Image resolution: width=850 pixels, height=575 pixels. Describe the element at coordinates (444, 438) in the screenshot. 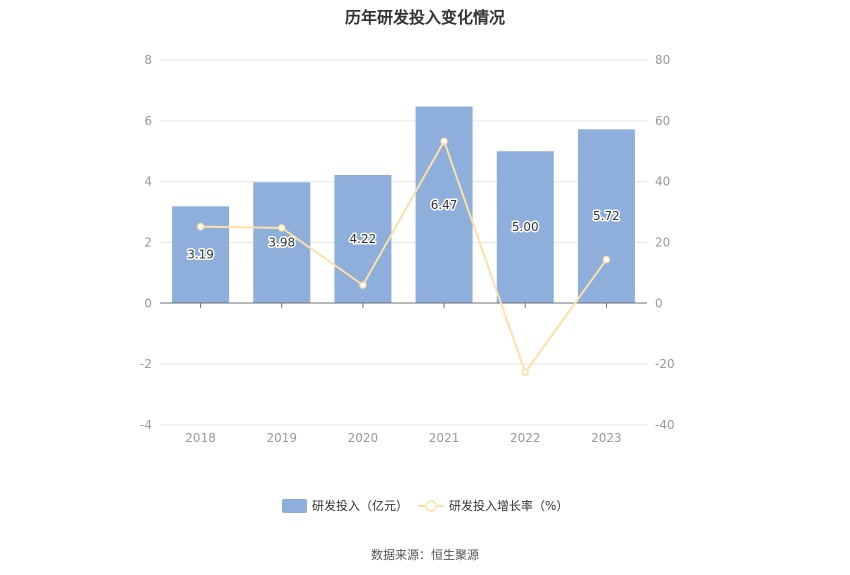

I see `x-axis-tick-label: 2021` at that location.